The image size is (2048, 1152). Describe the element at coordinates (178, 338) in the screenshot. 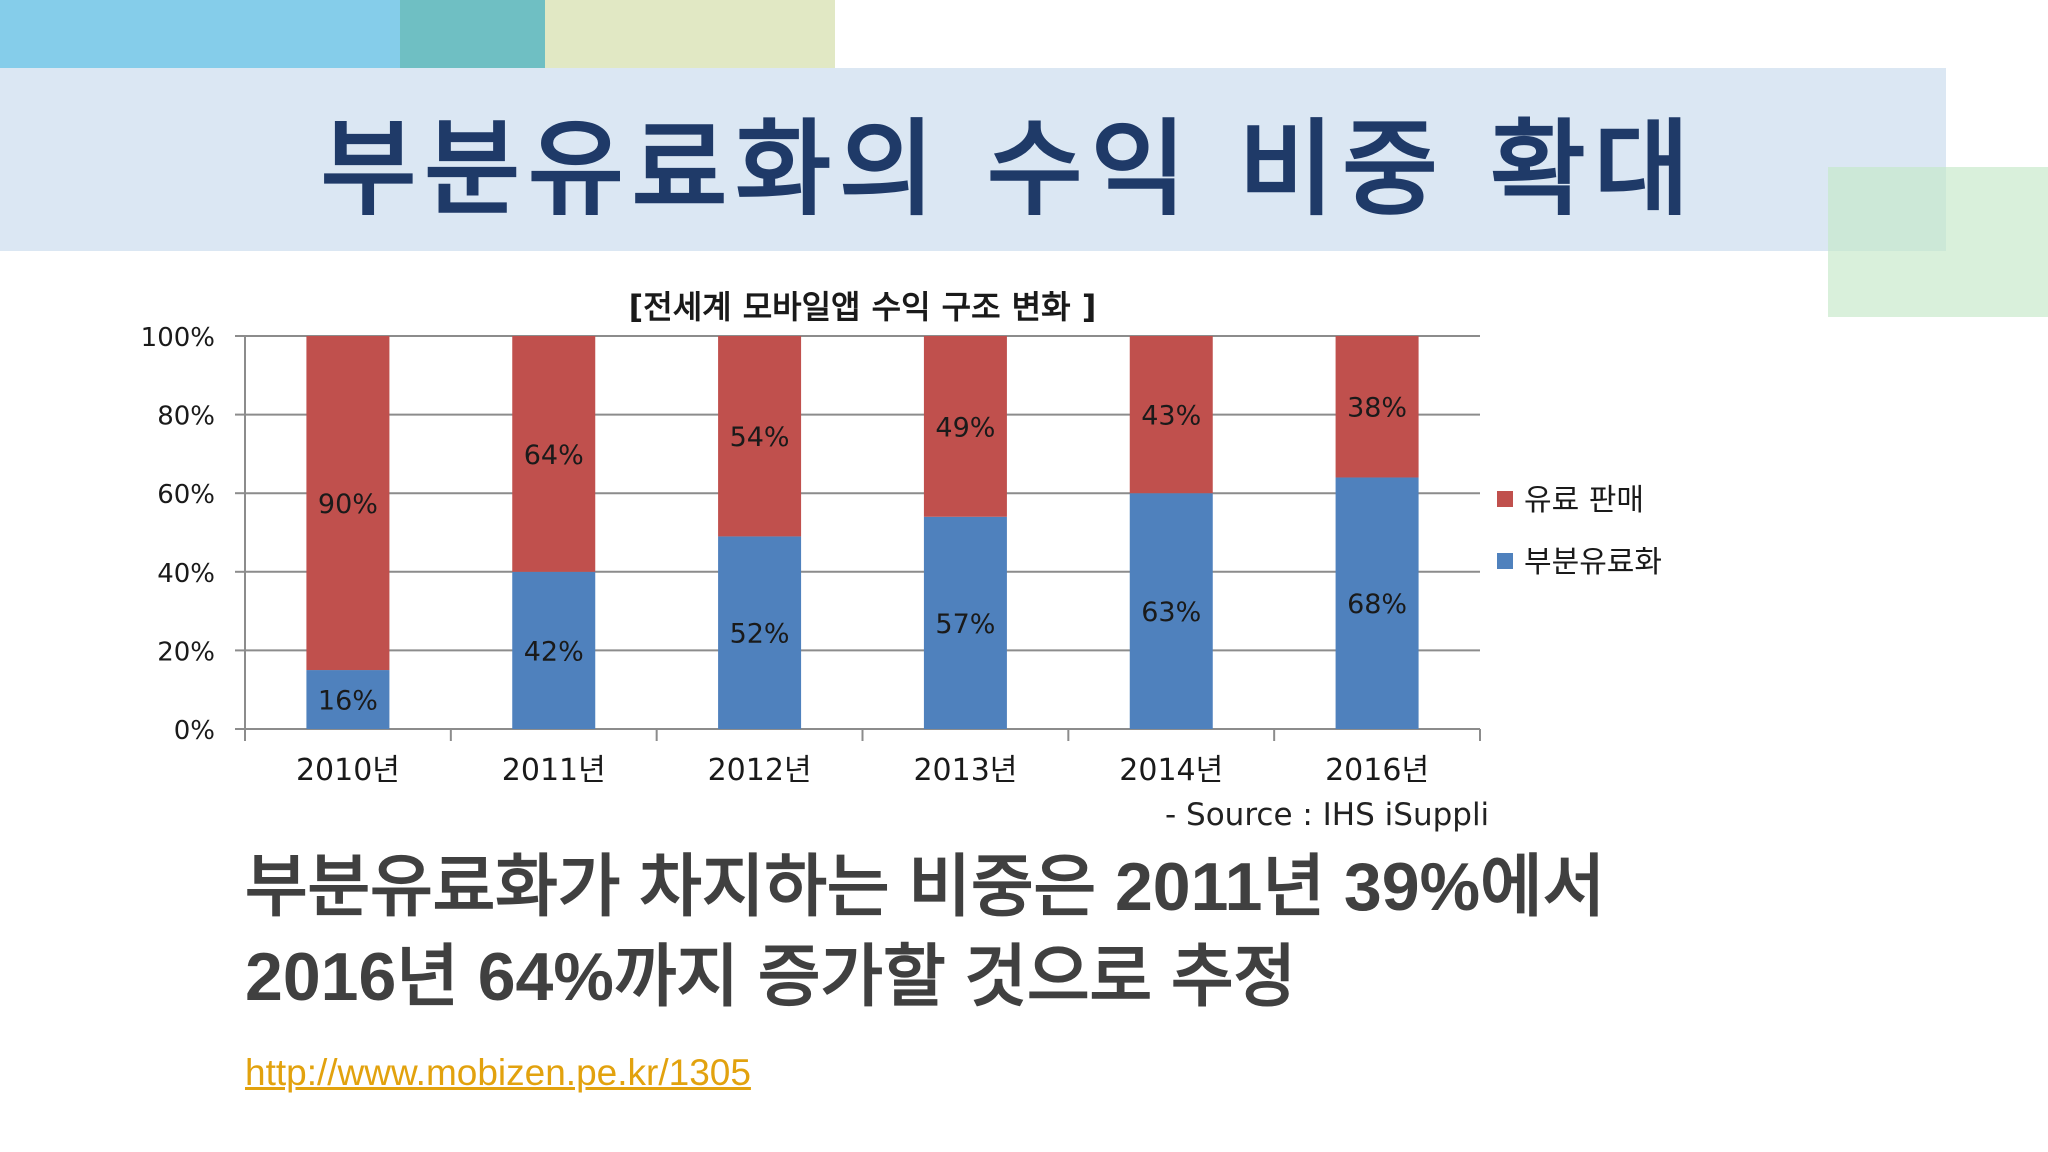

I see `y-tick-label: 100%` at that location.